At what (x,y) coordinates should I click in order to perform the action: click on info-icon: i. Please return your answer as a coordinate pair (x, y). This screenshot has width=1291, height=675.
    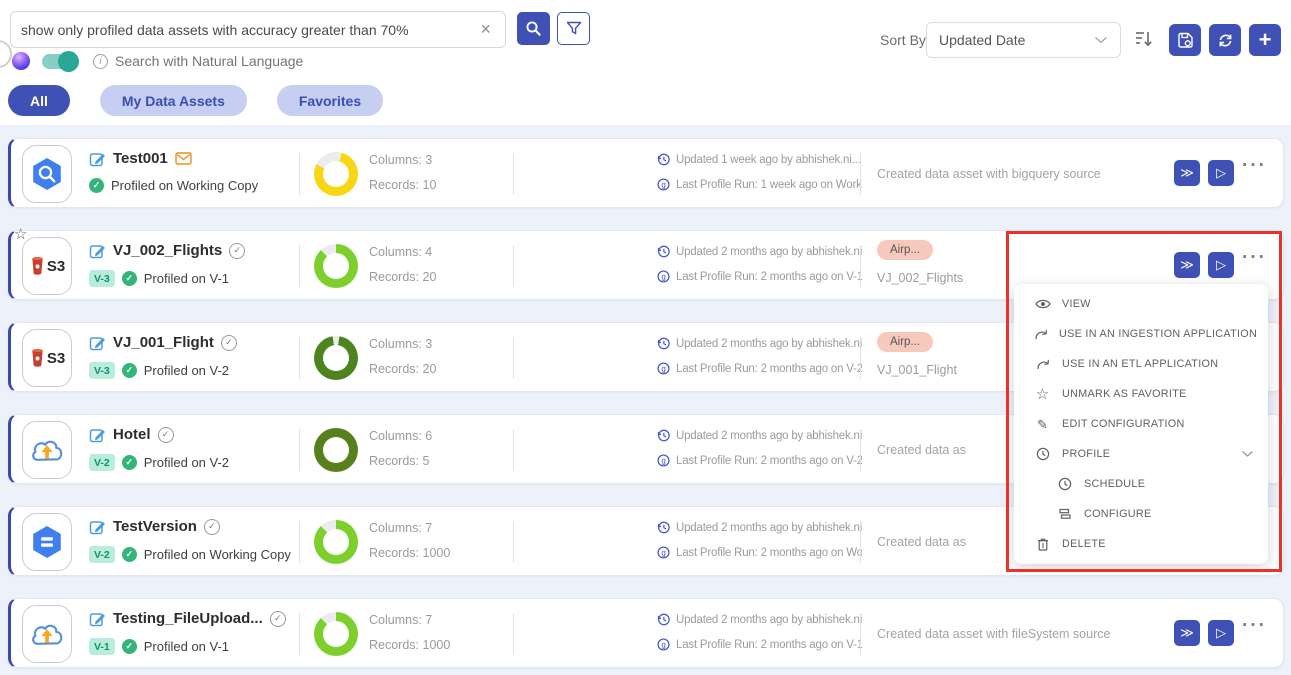
    Looking at the image, I should click on (100, 61).